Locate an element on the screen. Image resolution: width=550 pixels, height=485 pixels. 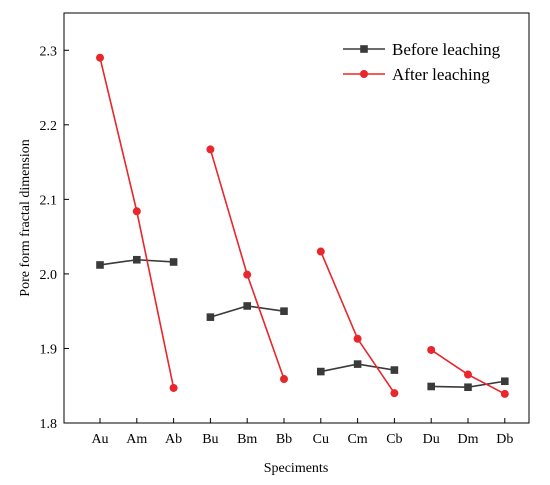
x-tick-label: Ab is located at coordinates (173, 439).